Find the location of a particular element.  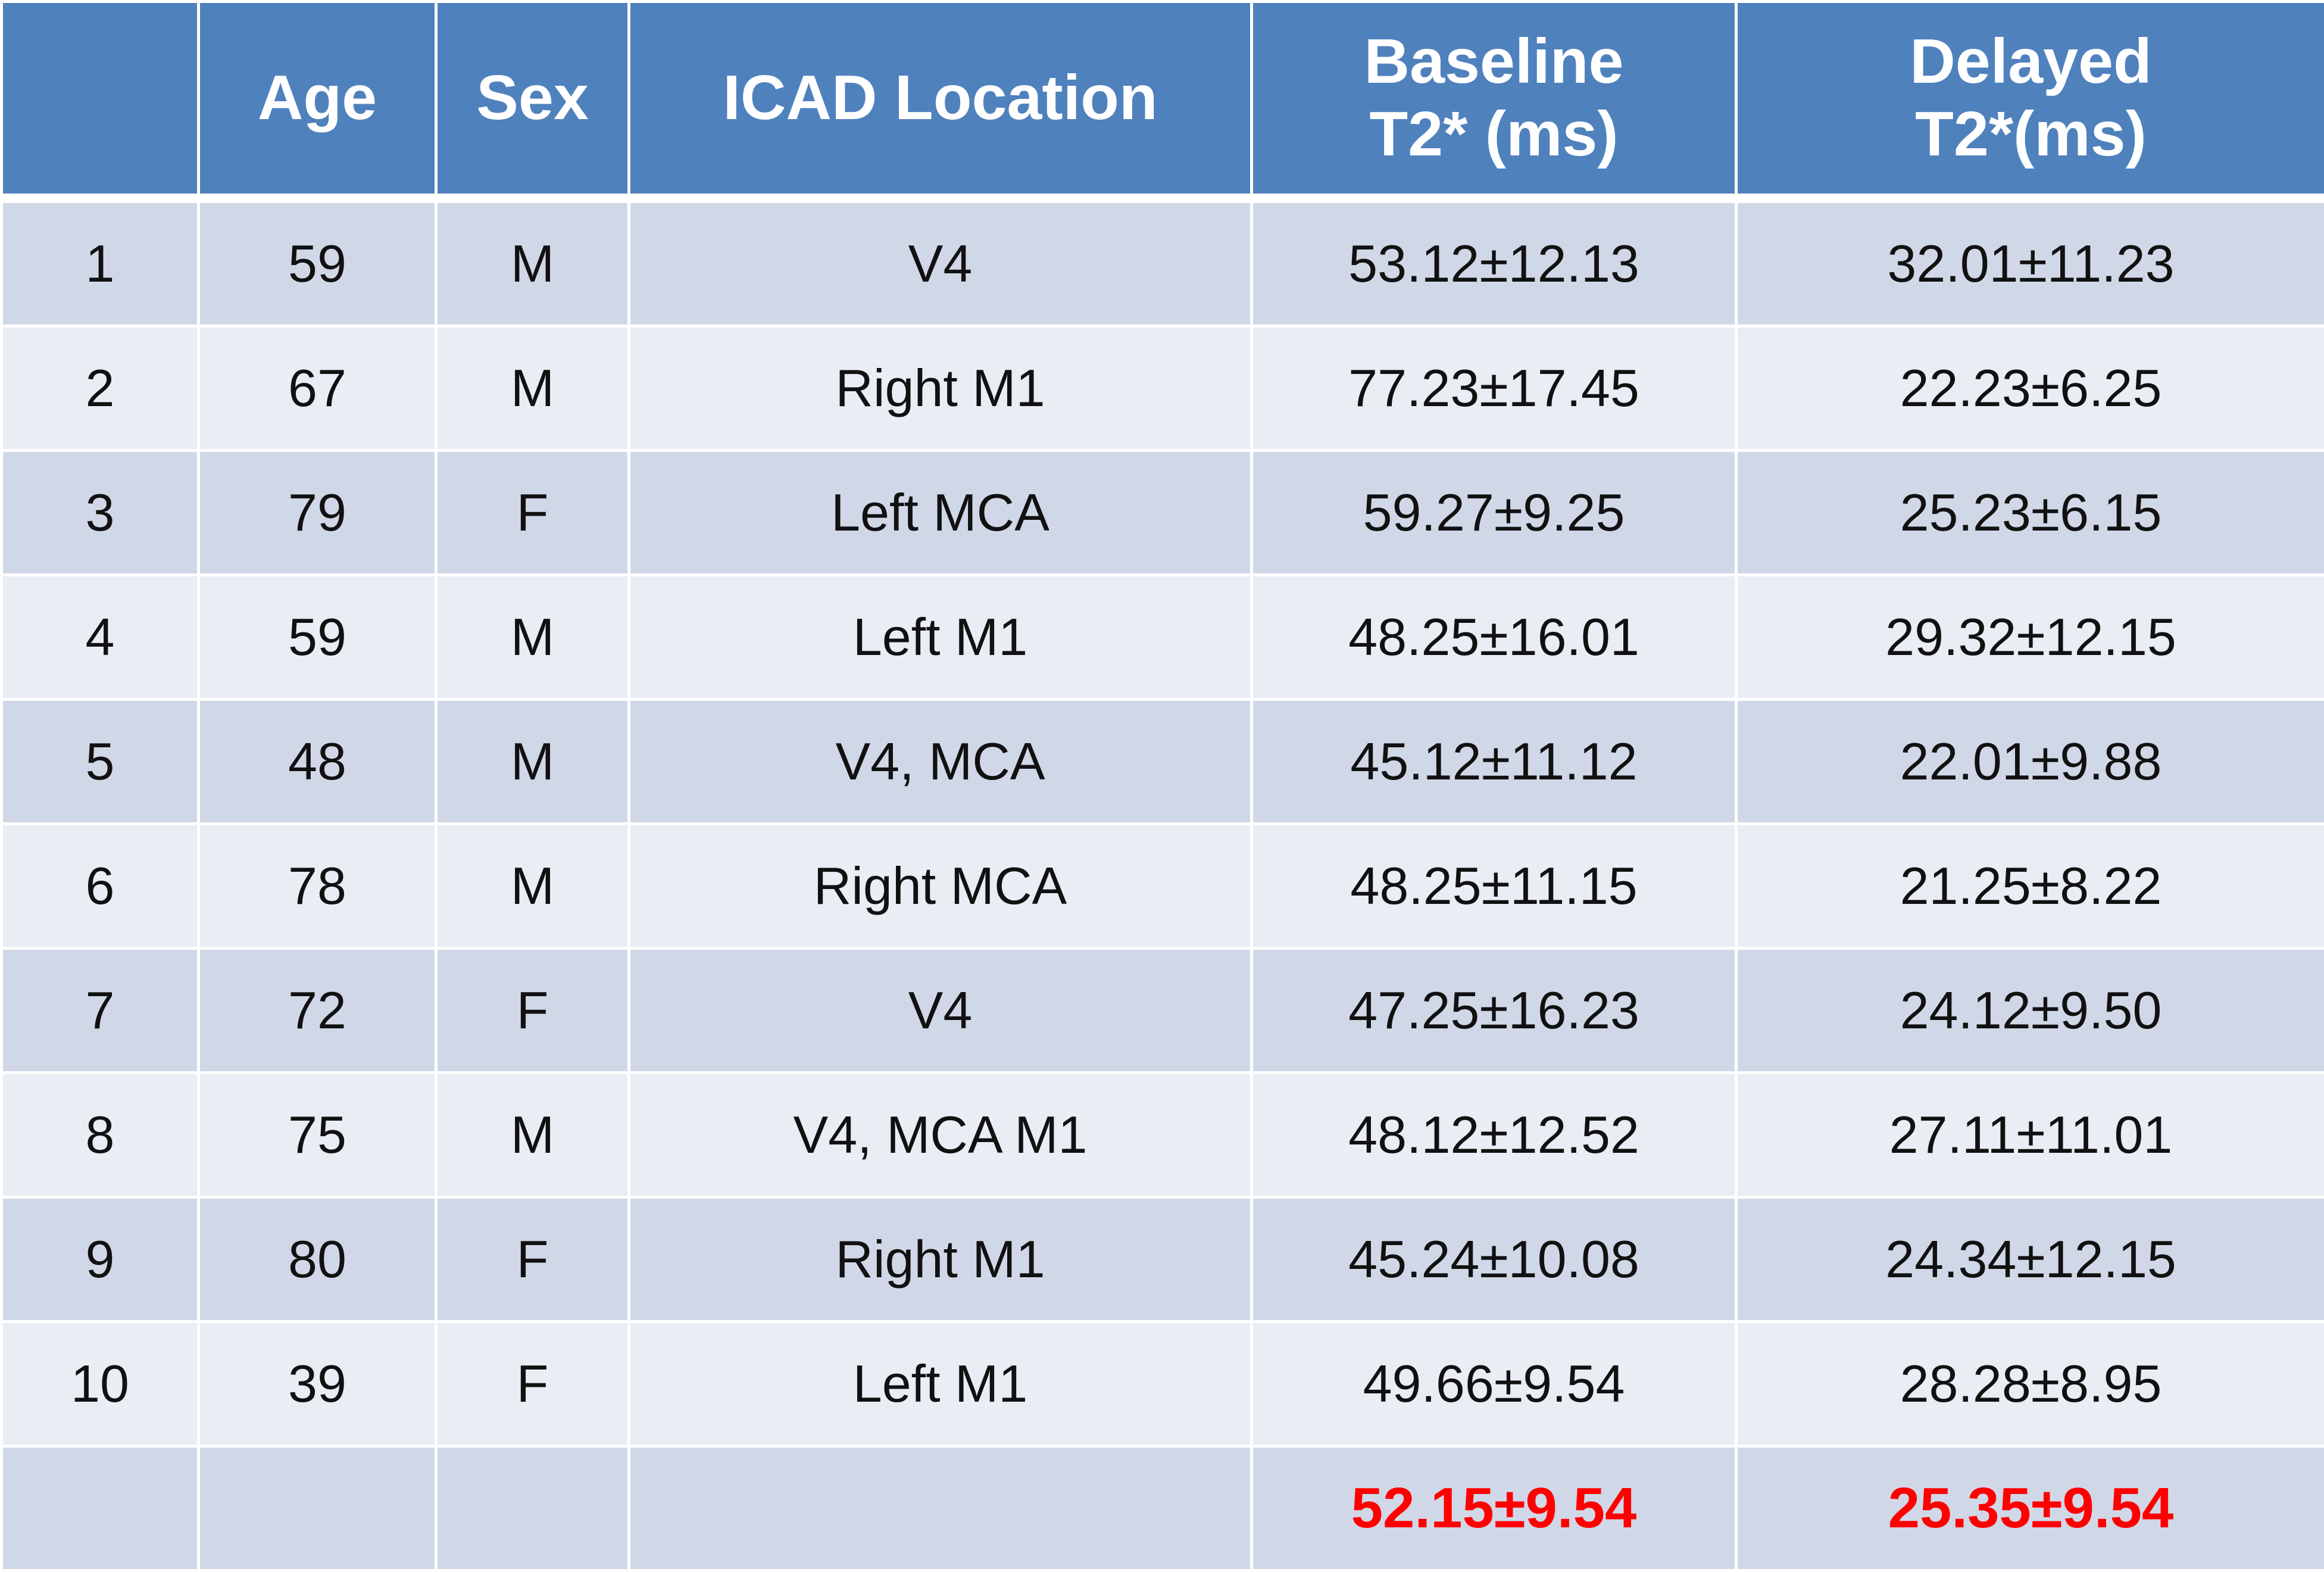

table-cell: 77.23±17.45 is located at coordinates (1494, 388).